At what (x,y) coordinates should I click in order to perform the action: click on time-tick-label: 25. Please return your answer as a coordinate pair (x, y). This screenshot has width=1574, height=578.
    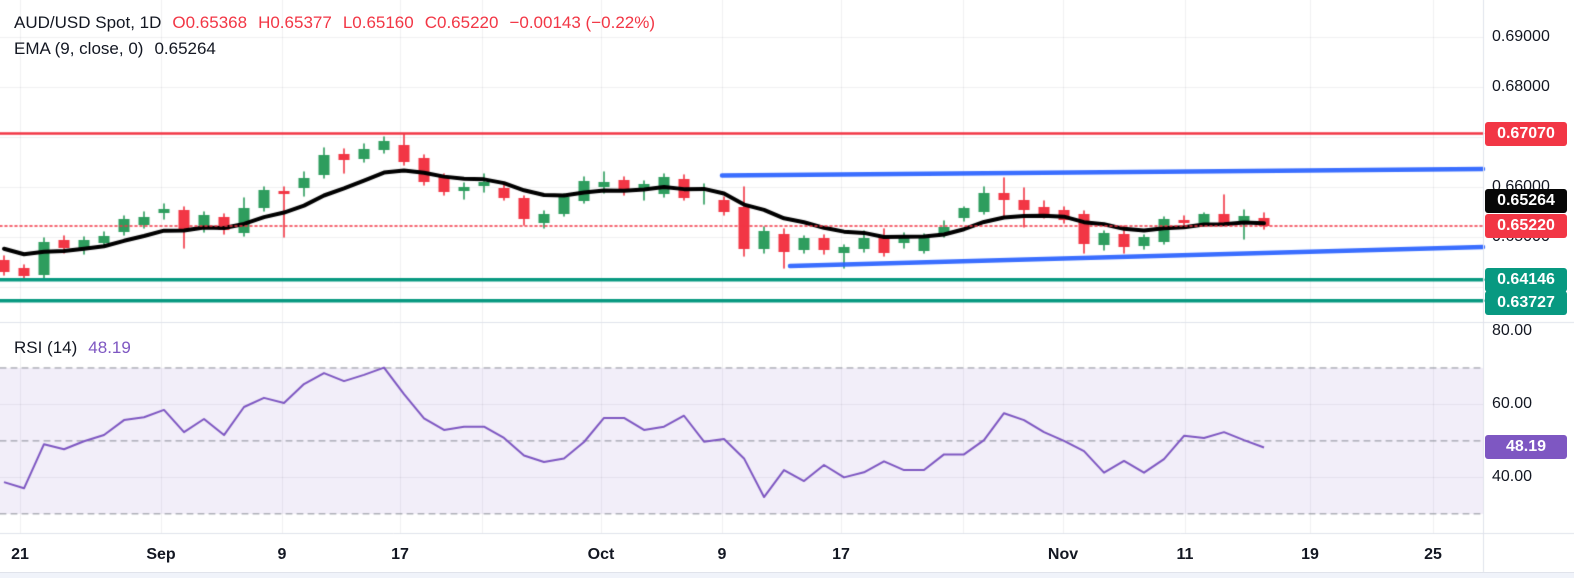
    Looking at the image, I should click on (1433, 554).